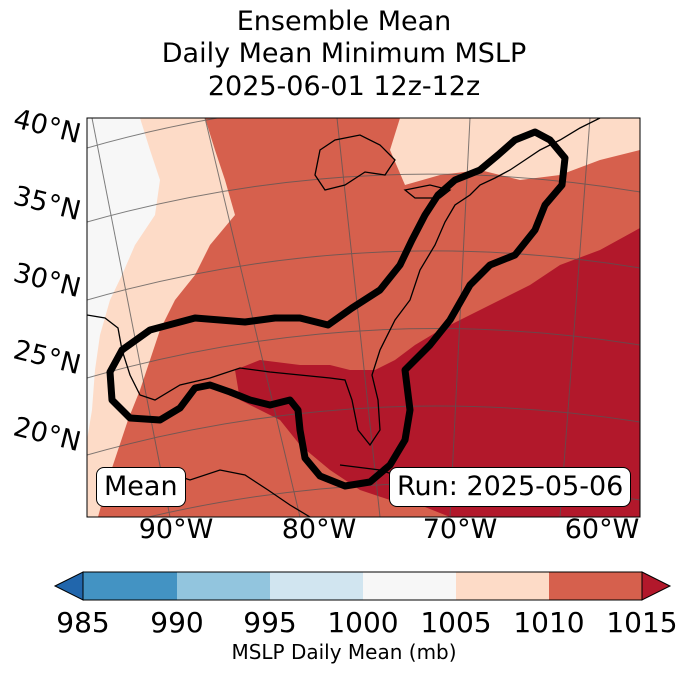 The height and width of the screenshot is (674, 688). What do you see at coordinates (515, 151) in the screenshot?
I see `field-1005-1010-northeast` at bounding box center [515, 151].